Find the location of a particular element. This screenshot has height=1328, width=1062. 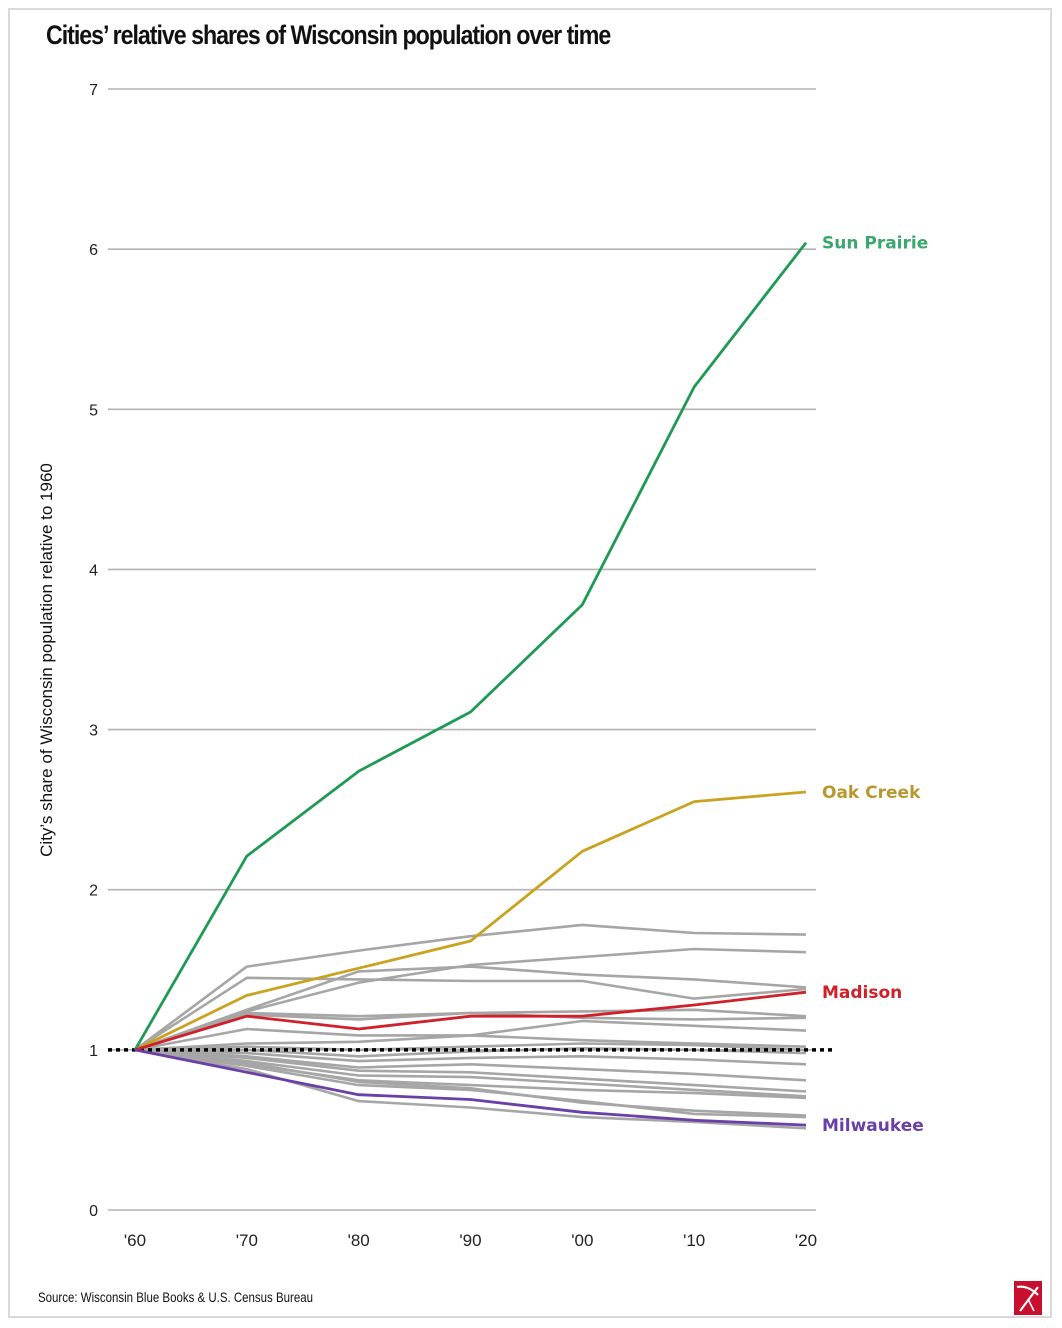

y-tick-label: 0 is located at coordinates (93, 1211).